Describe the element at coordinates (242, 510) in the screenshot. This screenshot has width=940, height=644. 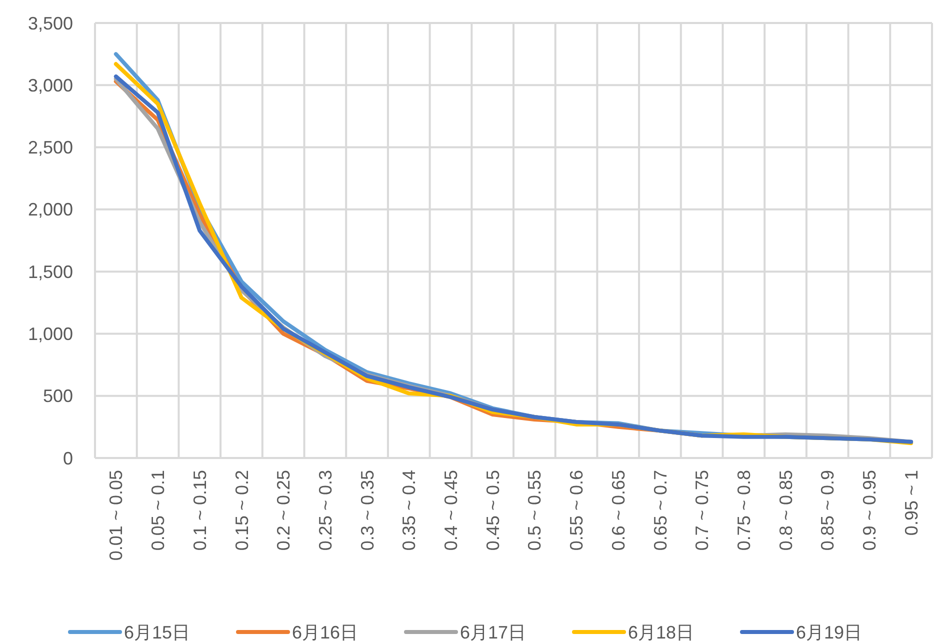
I see `x-tick-label: 0.15 ~ 0.2` at that location.